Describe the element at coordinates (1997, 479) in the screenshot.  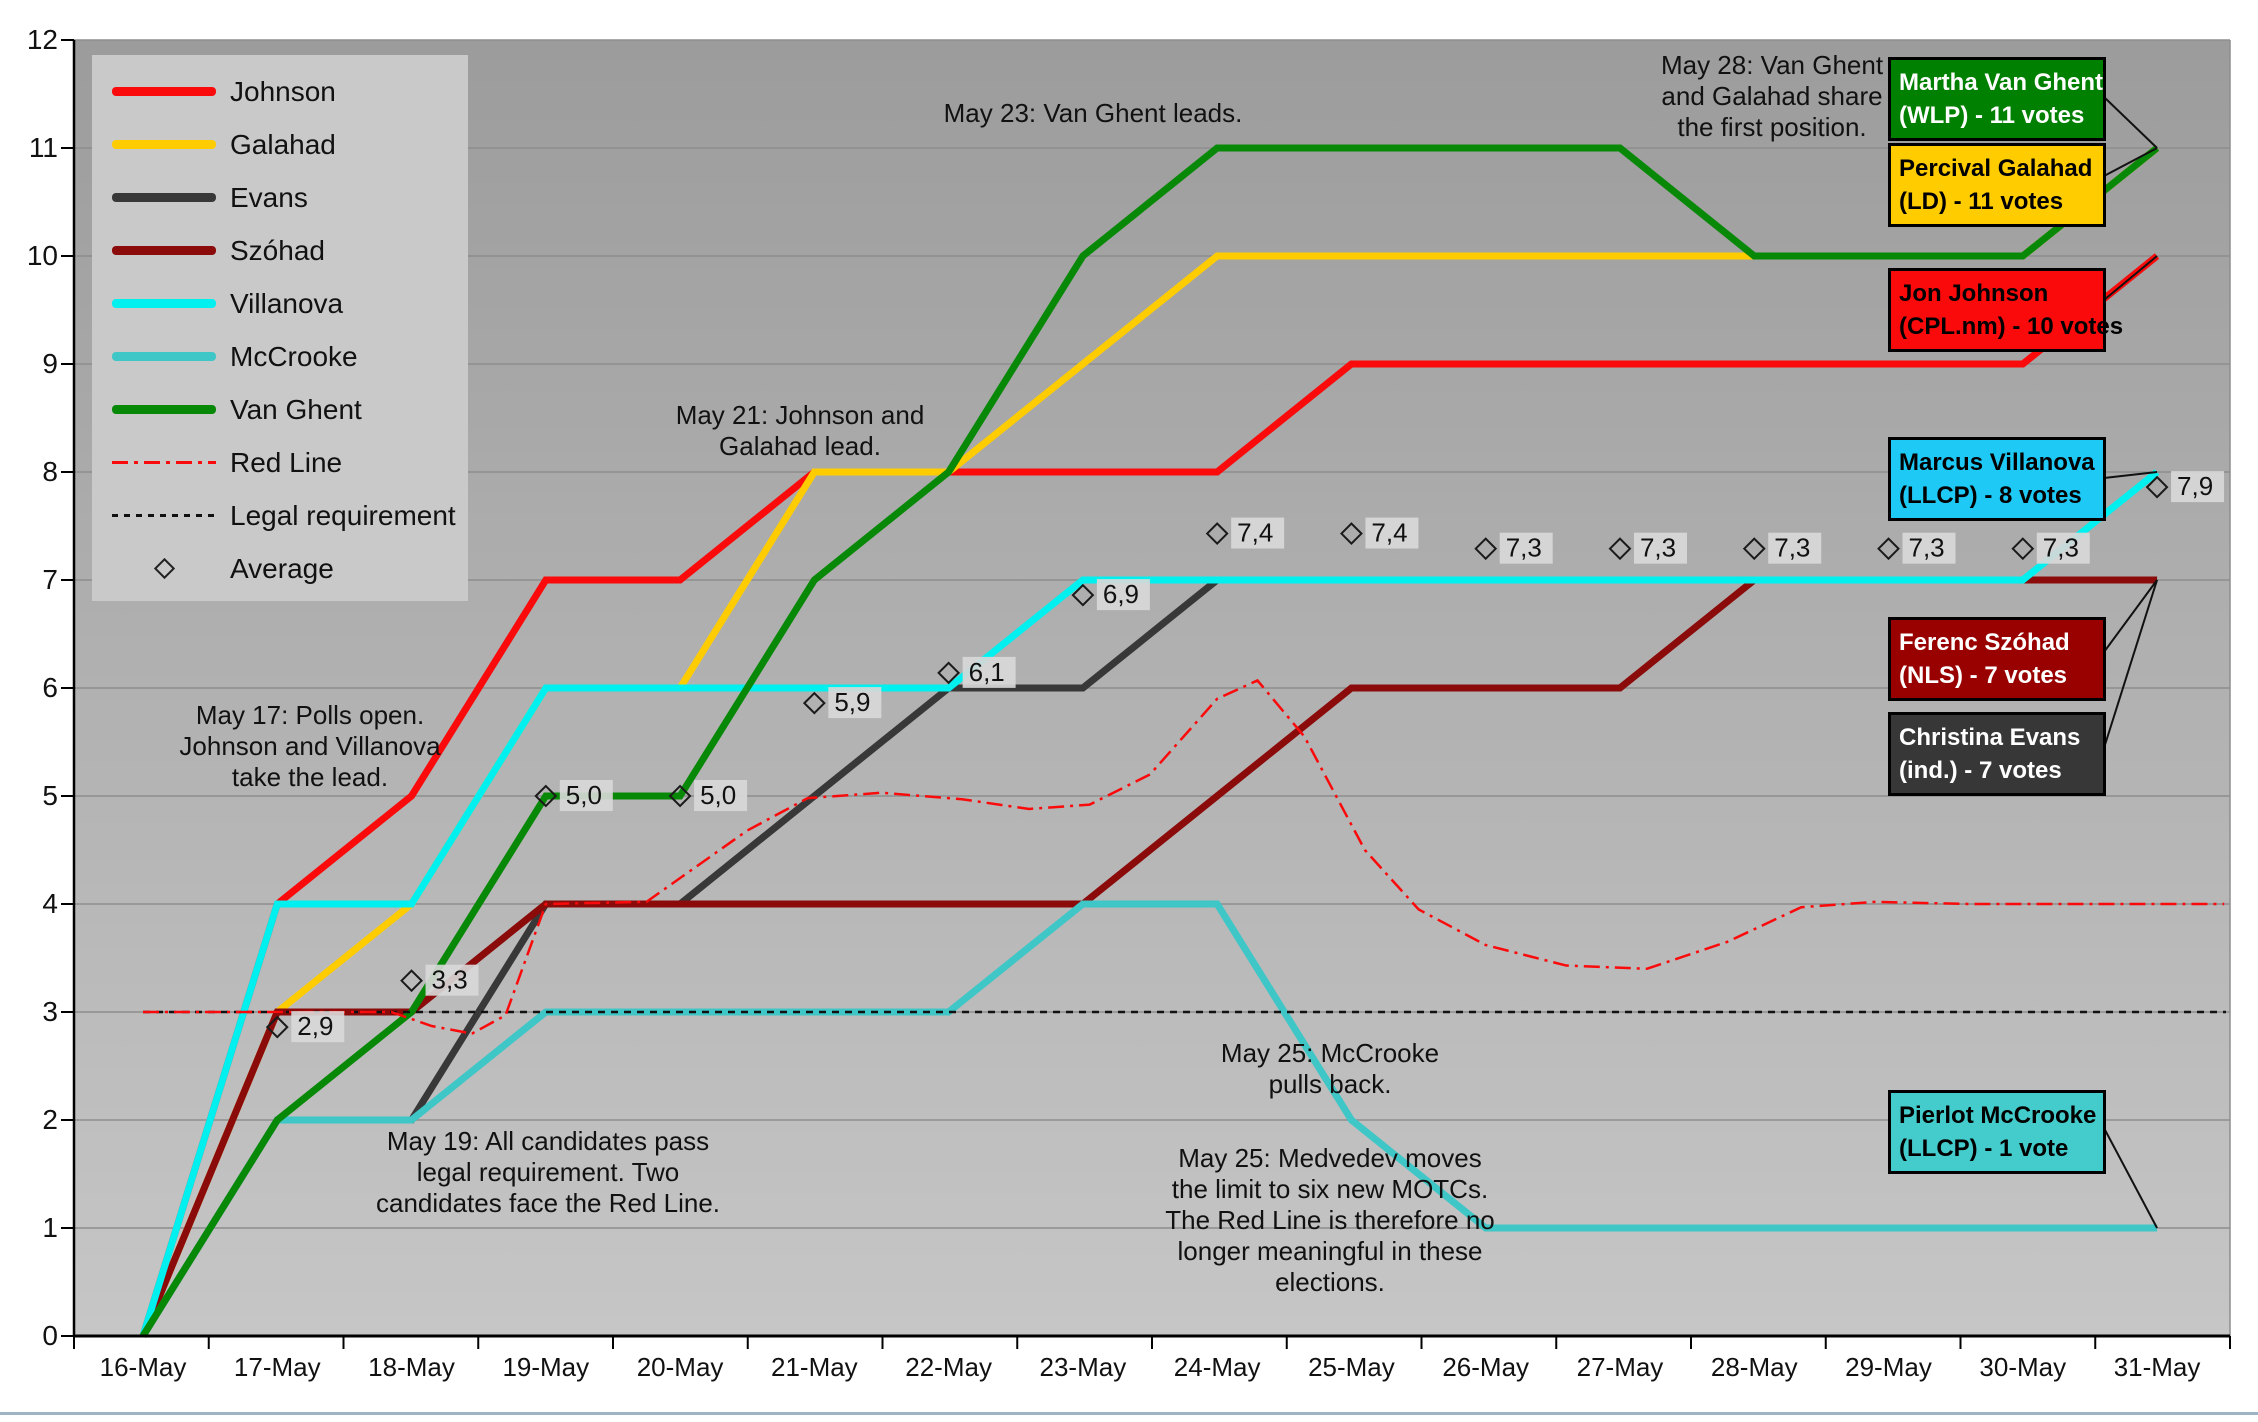
I see `result-box-villanova: Marcus Villanova (LLCP) - 8 votes` at that location.